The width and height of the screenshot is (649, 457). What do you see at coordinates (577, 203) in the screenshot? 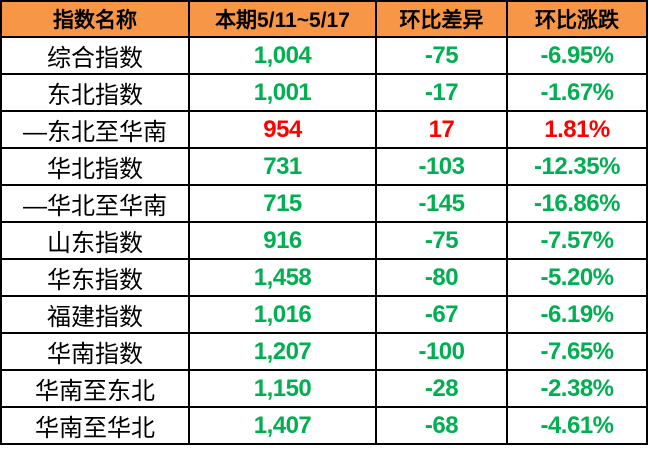
I see `mom-change-pct-cell: -16.86%` at bounding box center [577, 203].